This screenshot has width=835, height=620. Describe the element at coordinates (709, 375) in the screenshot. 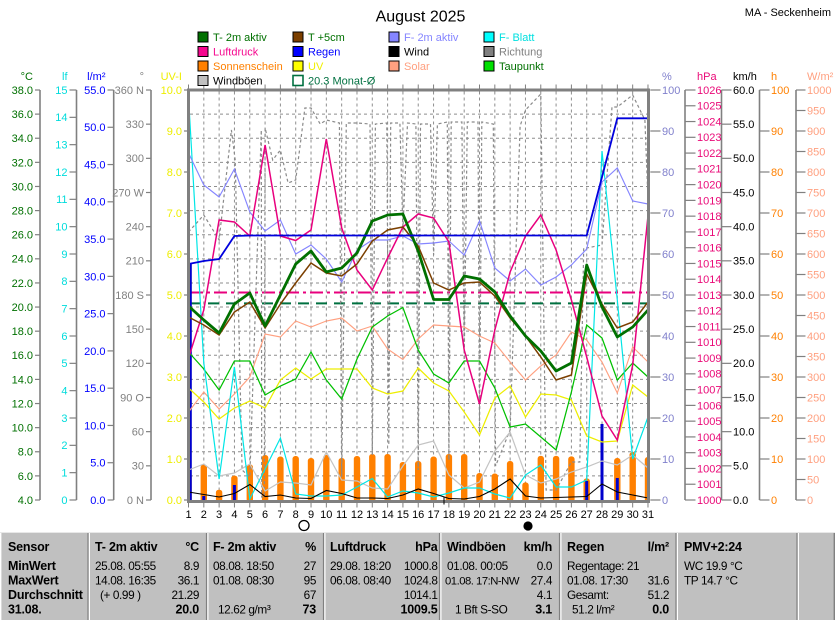

I see `svg-text: 1008` at that location.